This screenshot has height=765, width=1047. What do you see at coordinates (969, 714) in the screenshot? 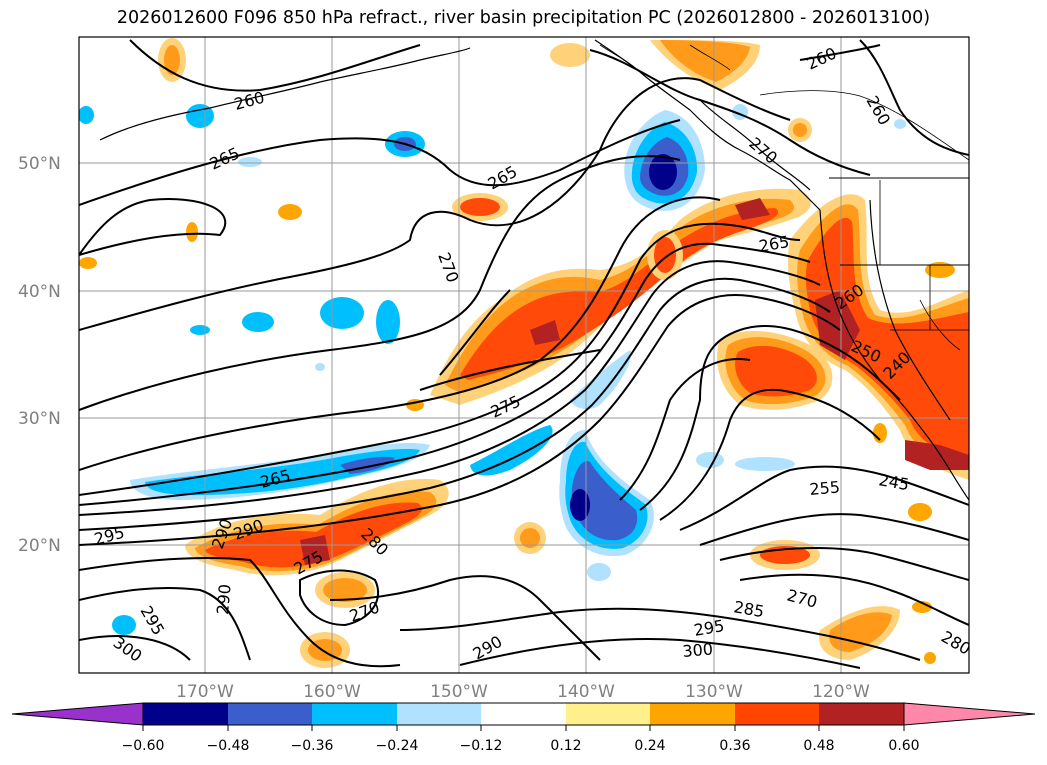
I see `colorbar-high-extension` at bounding box center [969, 714].